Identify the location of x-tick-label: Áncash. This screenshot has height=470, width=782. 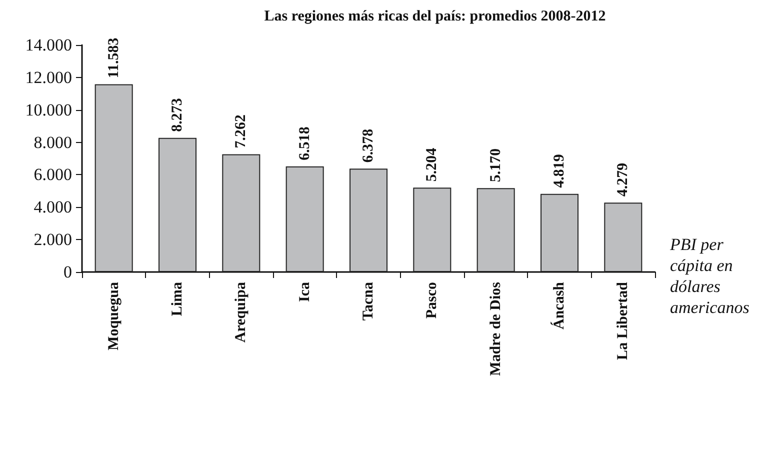
(559, 305).